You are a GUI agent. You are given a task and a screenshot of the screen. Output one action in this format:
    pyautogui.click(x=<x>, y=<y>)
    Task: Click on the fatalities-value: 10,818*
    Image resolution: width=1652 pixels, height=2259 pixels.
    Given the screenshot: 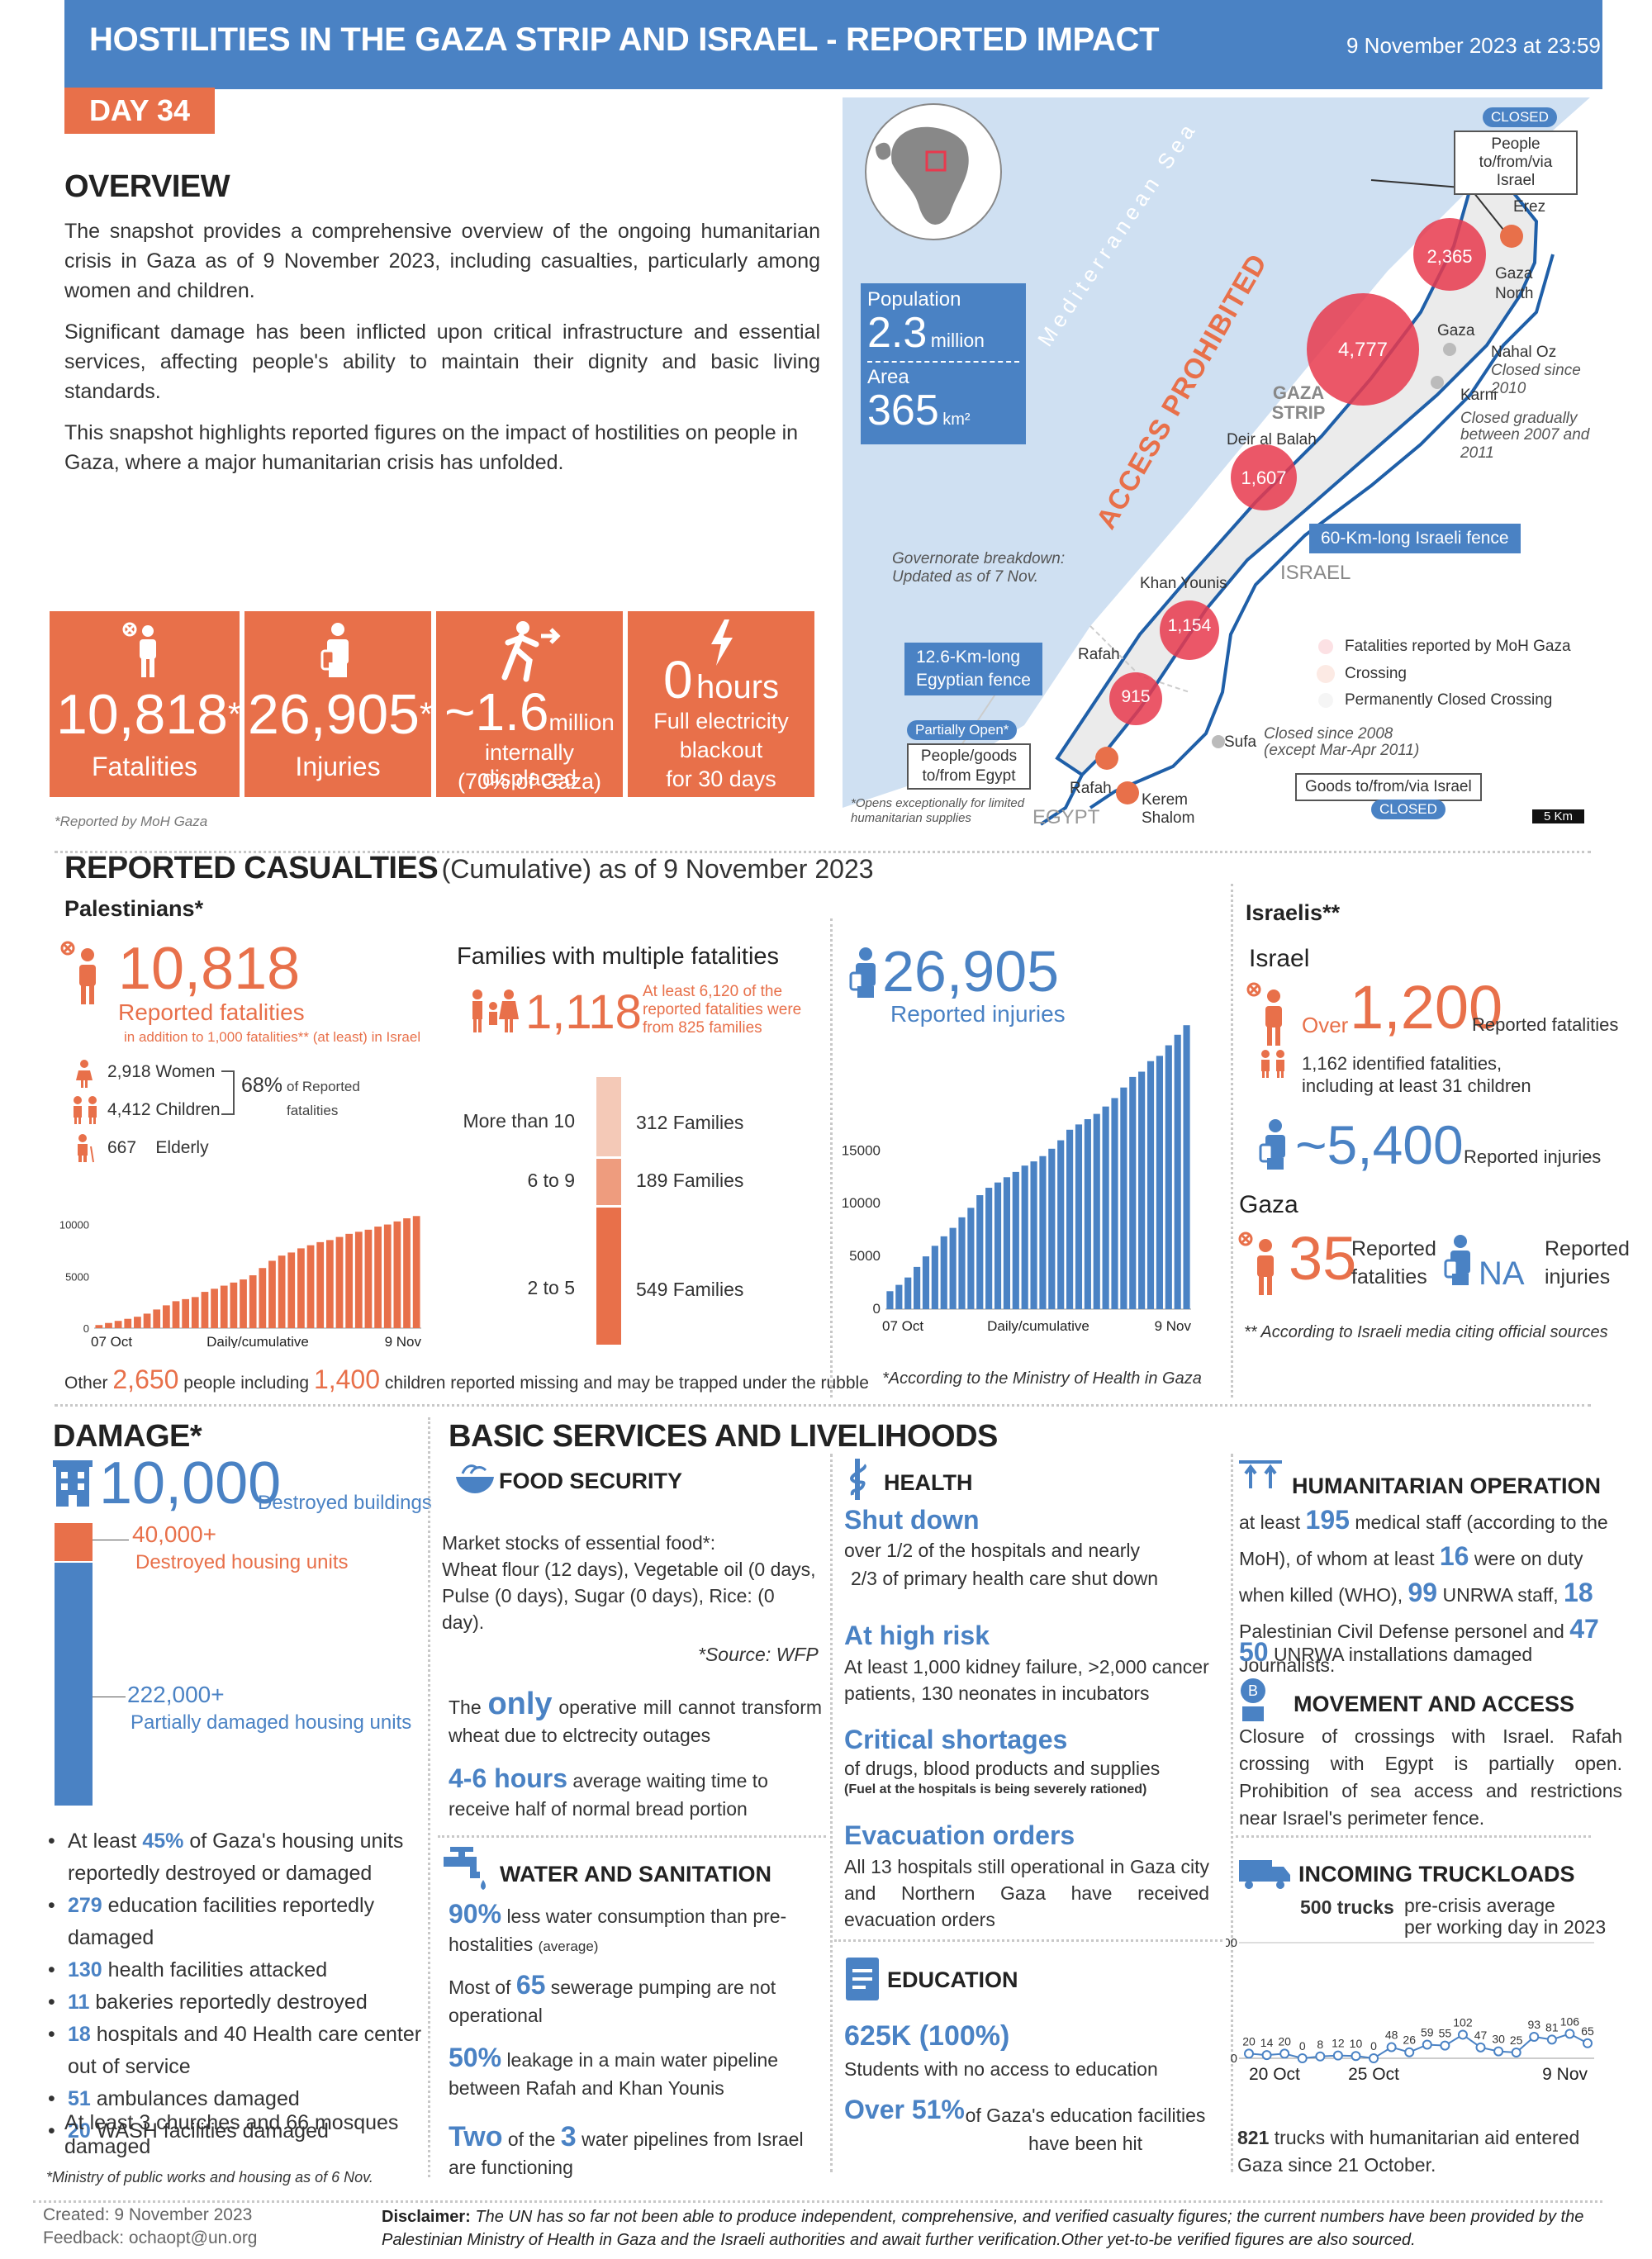 What is the action you would take?
    pyautogui.click(x=148, y=714)
    